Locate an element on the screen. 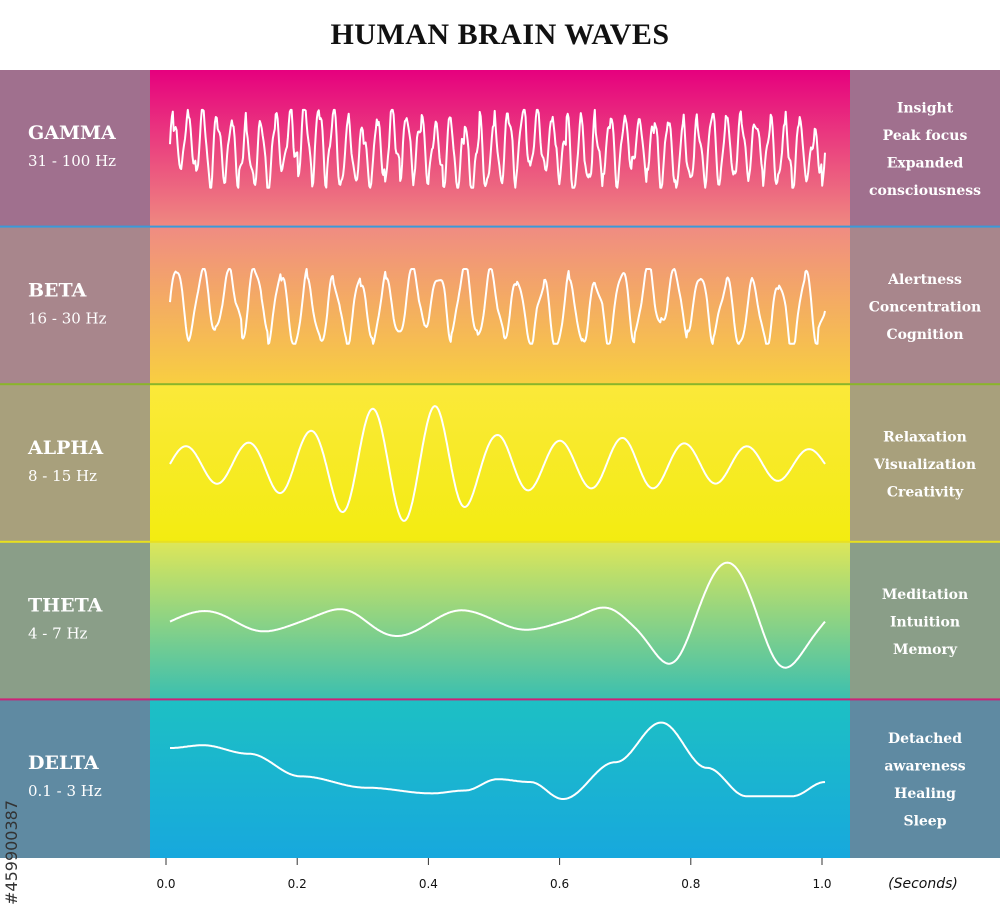 The height and width of the screenshot is (906, 1000). x-tick-label: 0.4 is located at coordinates (428, 884).